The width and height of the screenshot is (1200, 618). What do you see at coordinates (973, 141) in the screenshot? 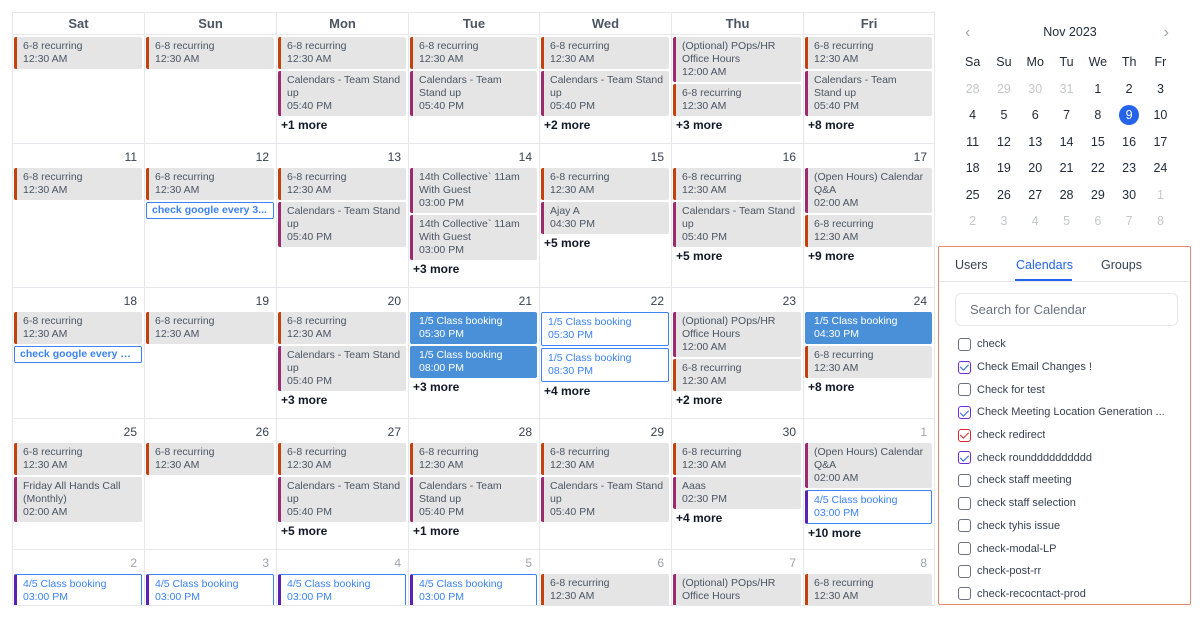
I see `mini-day: 11` at bounding box center [973, 141].